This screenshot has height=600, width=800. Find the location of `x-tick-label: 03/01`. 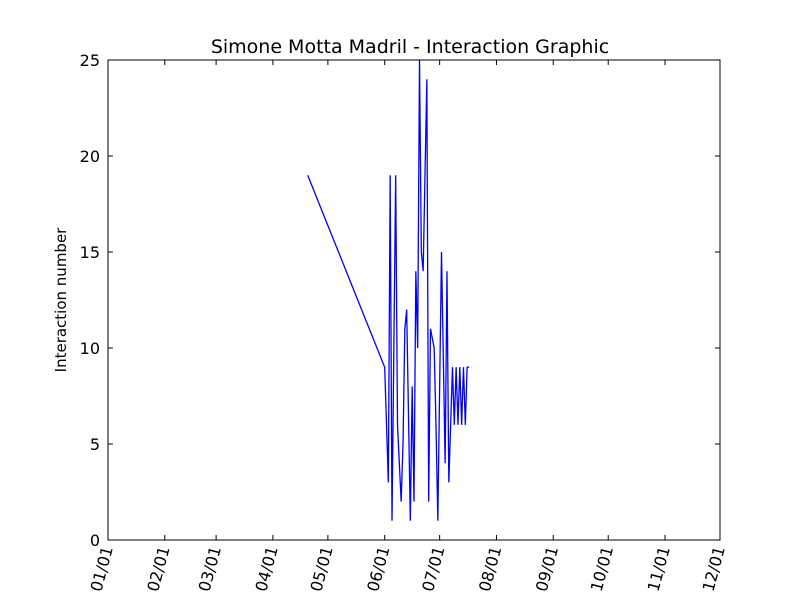

x-tick-label: 03/01 is located at coordinates (210, 568).